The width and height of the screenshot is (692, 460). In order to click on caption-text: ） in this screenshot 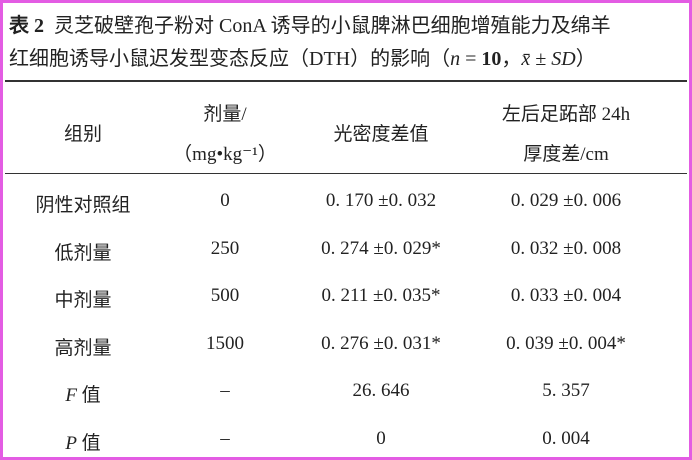, I will do `click(585, 59)`.